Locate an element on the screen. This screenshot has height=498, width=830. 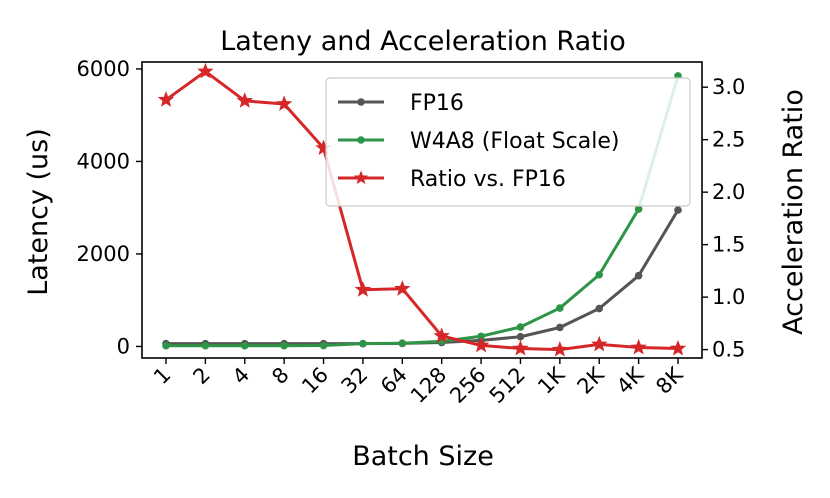
x-tick-label: 4 is located at coordinates (241, 376).